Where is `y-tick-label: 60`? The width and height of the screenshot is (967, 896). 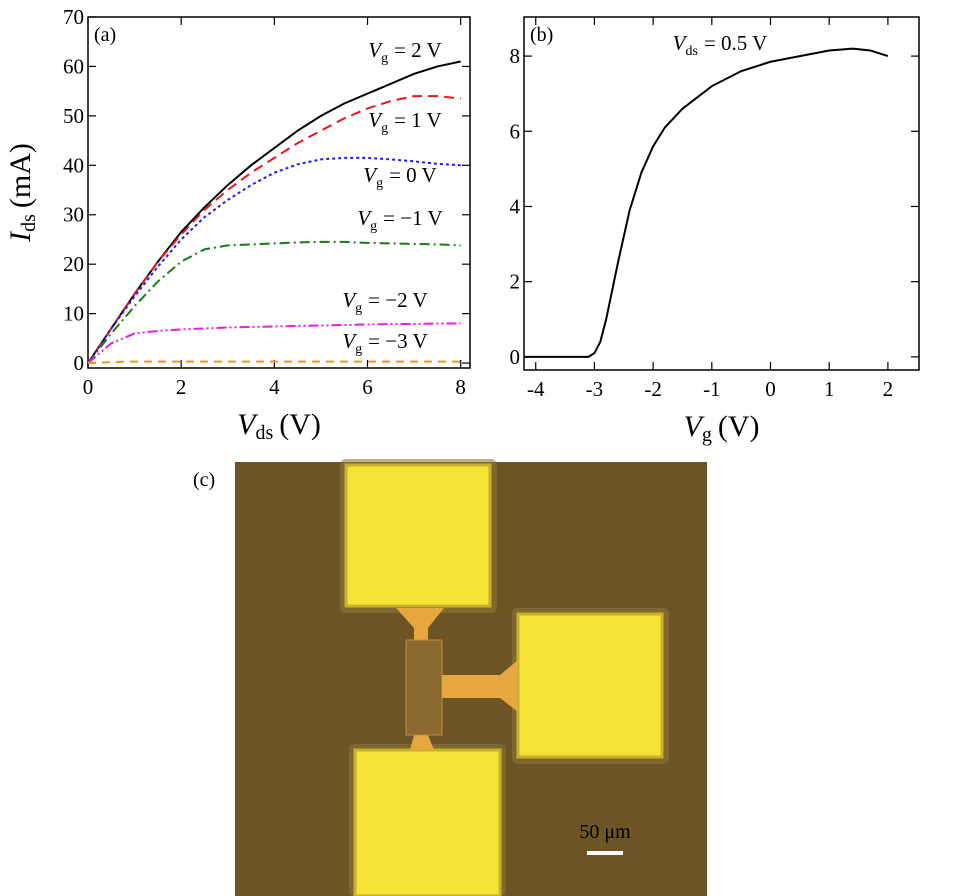
y-tick-label: 60 is located at coordinates (73, 66).